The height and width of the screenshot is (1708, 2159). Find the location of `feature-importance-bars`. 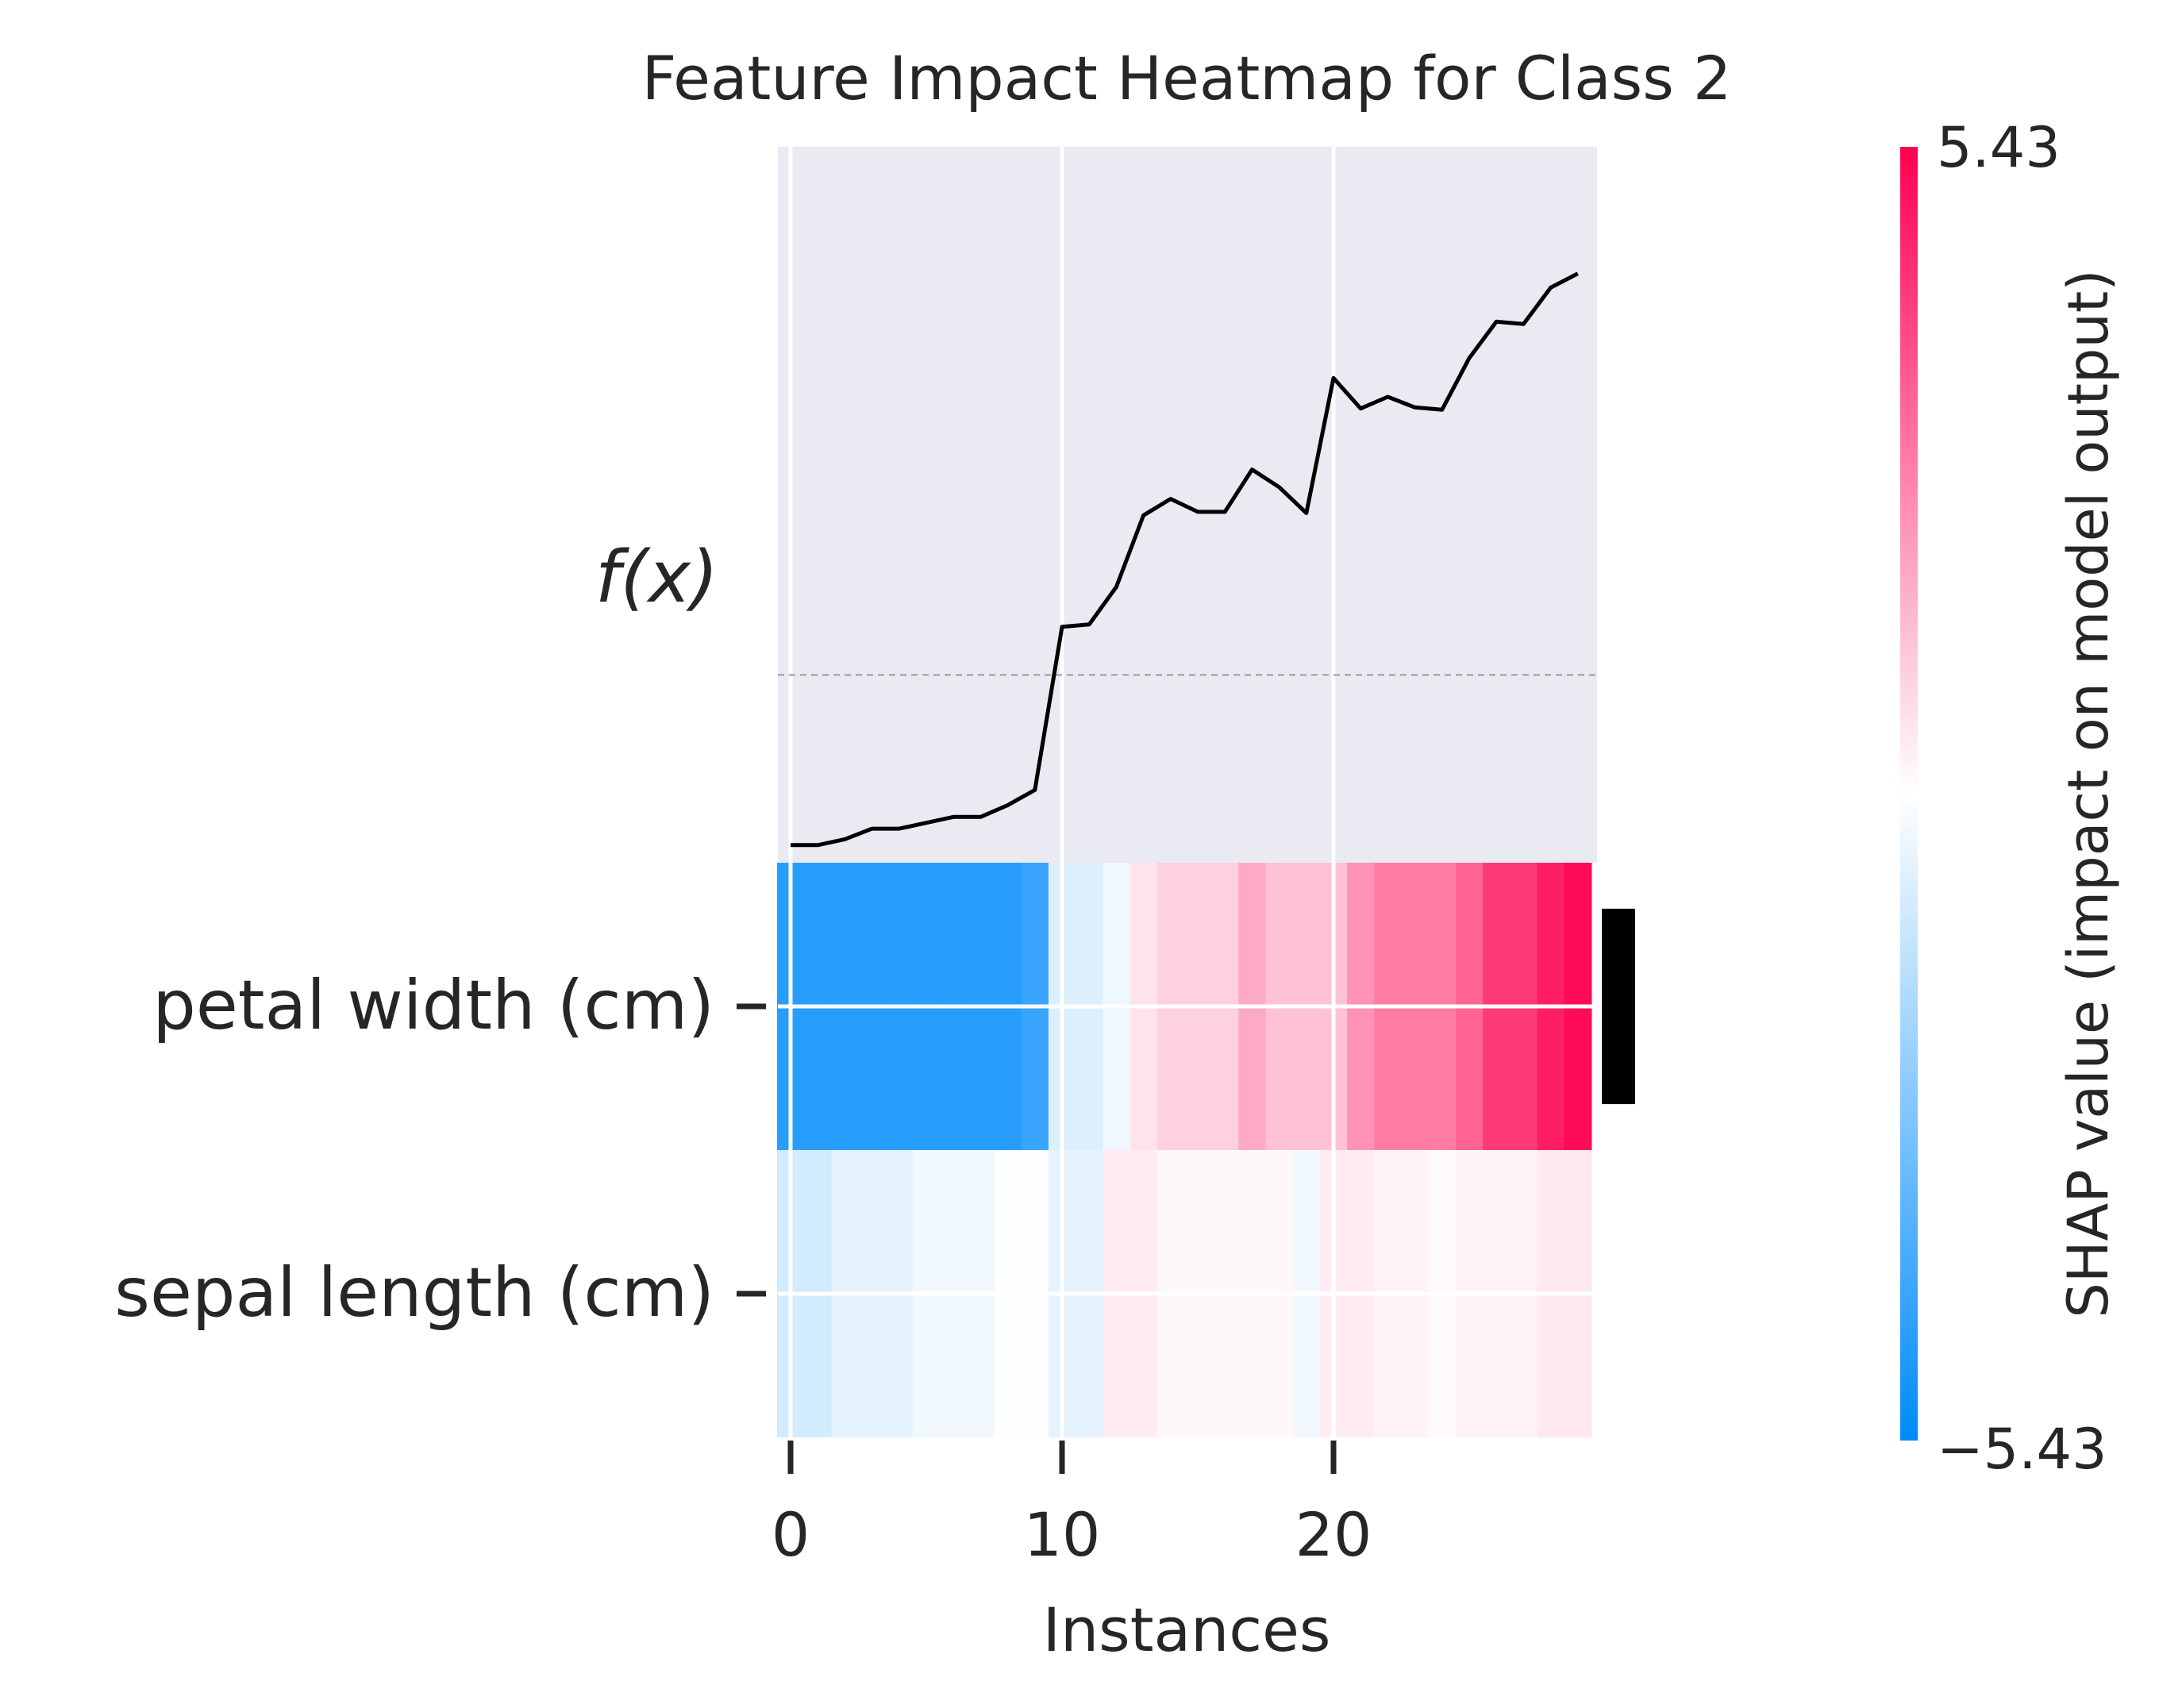

feature-importance-bars is located at coordinates (1618, 1006).